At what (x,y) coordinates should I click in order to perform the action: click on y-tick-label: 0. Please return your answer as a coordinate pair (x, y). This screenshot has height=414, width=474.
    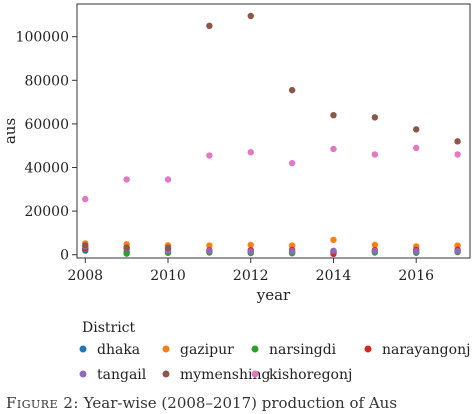
    Looking at the image, I should click on (64, 256).